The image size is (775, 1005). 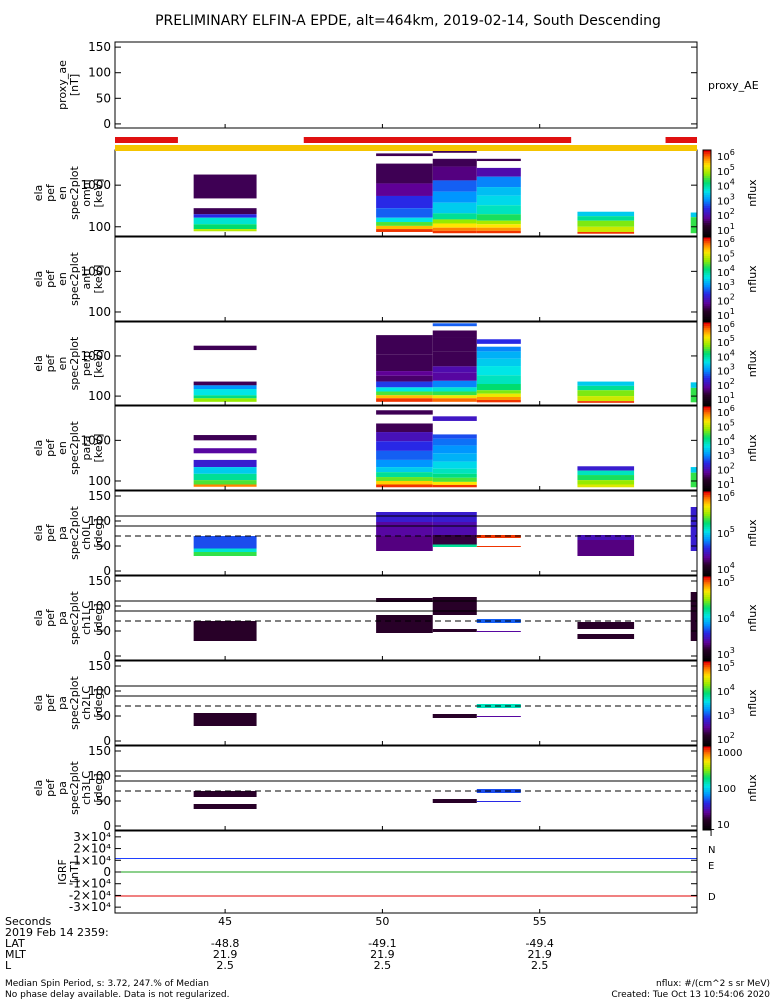 I want to click on footer-row-value: 21.9, so click(x=382, y=954).